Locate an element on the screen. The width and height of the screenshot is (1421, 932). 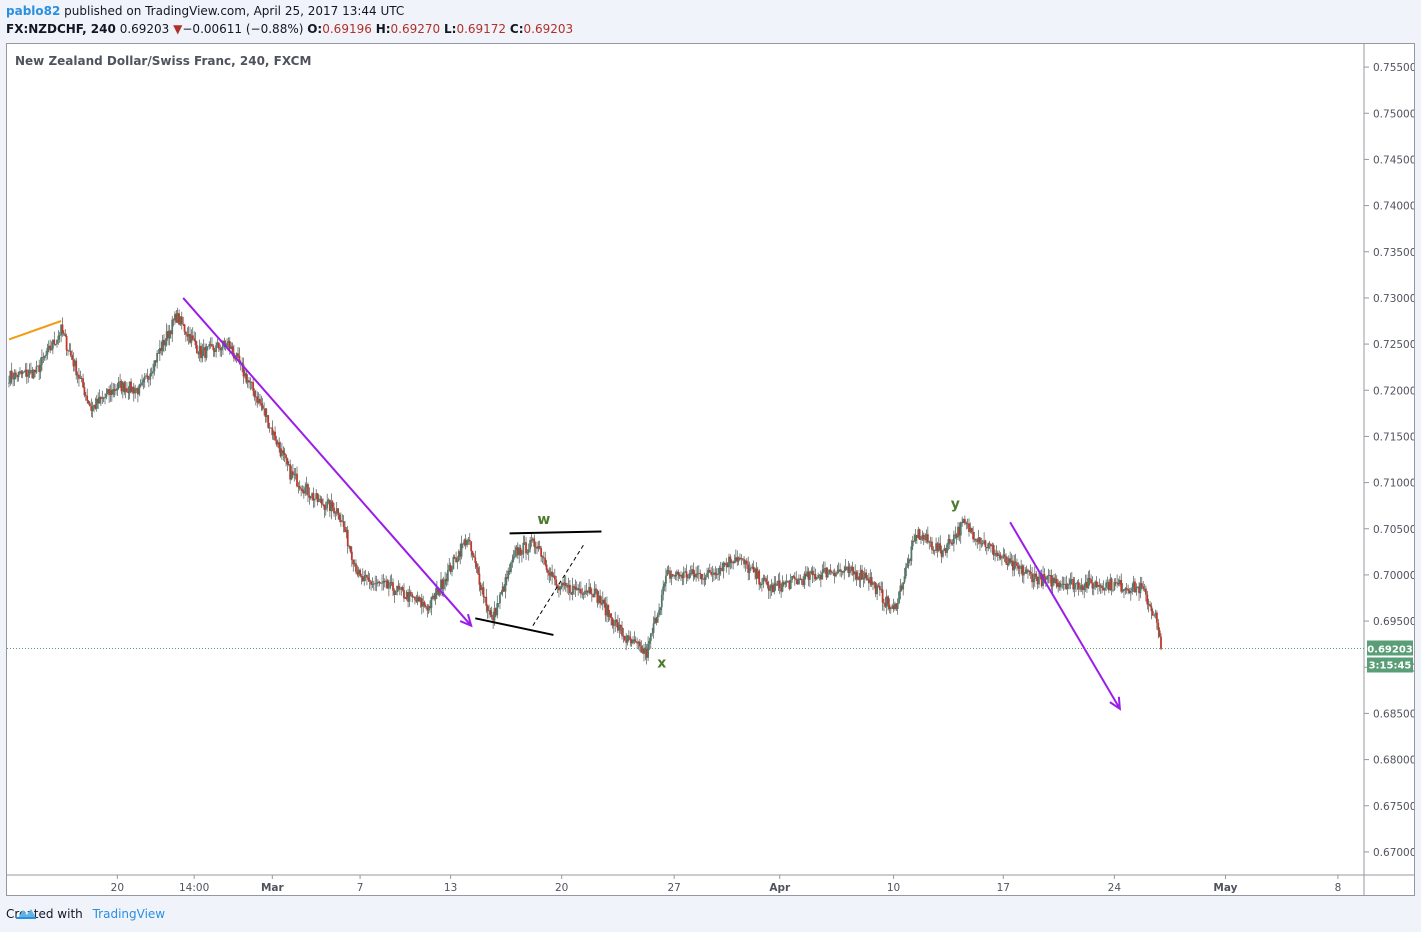
tradingview-cloud-icon is located at coordinates (26, 913).